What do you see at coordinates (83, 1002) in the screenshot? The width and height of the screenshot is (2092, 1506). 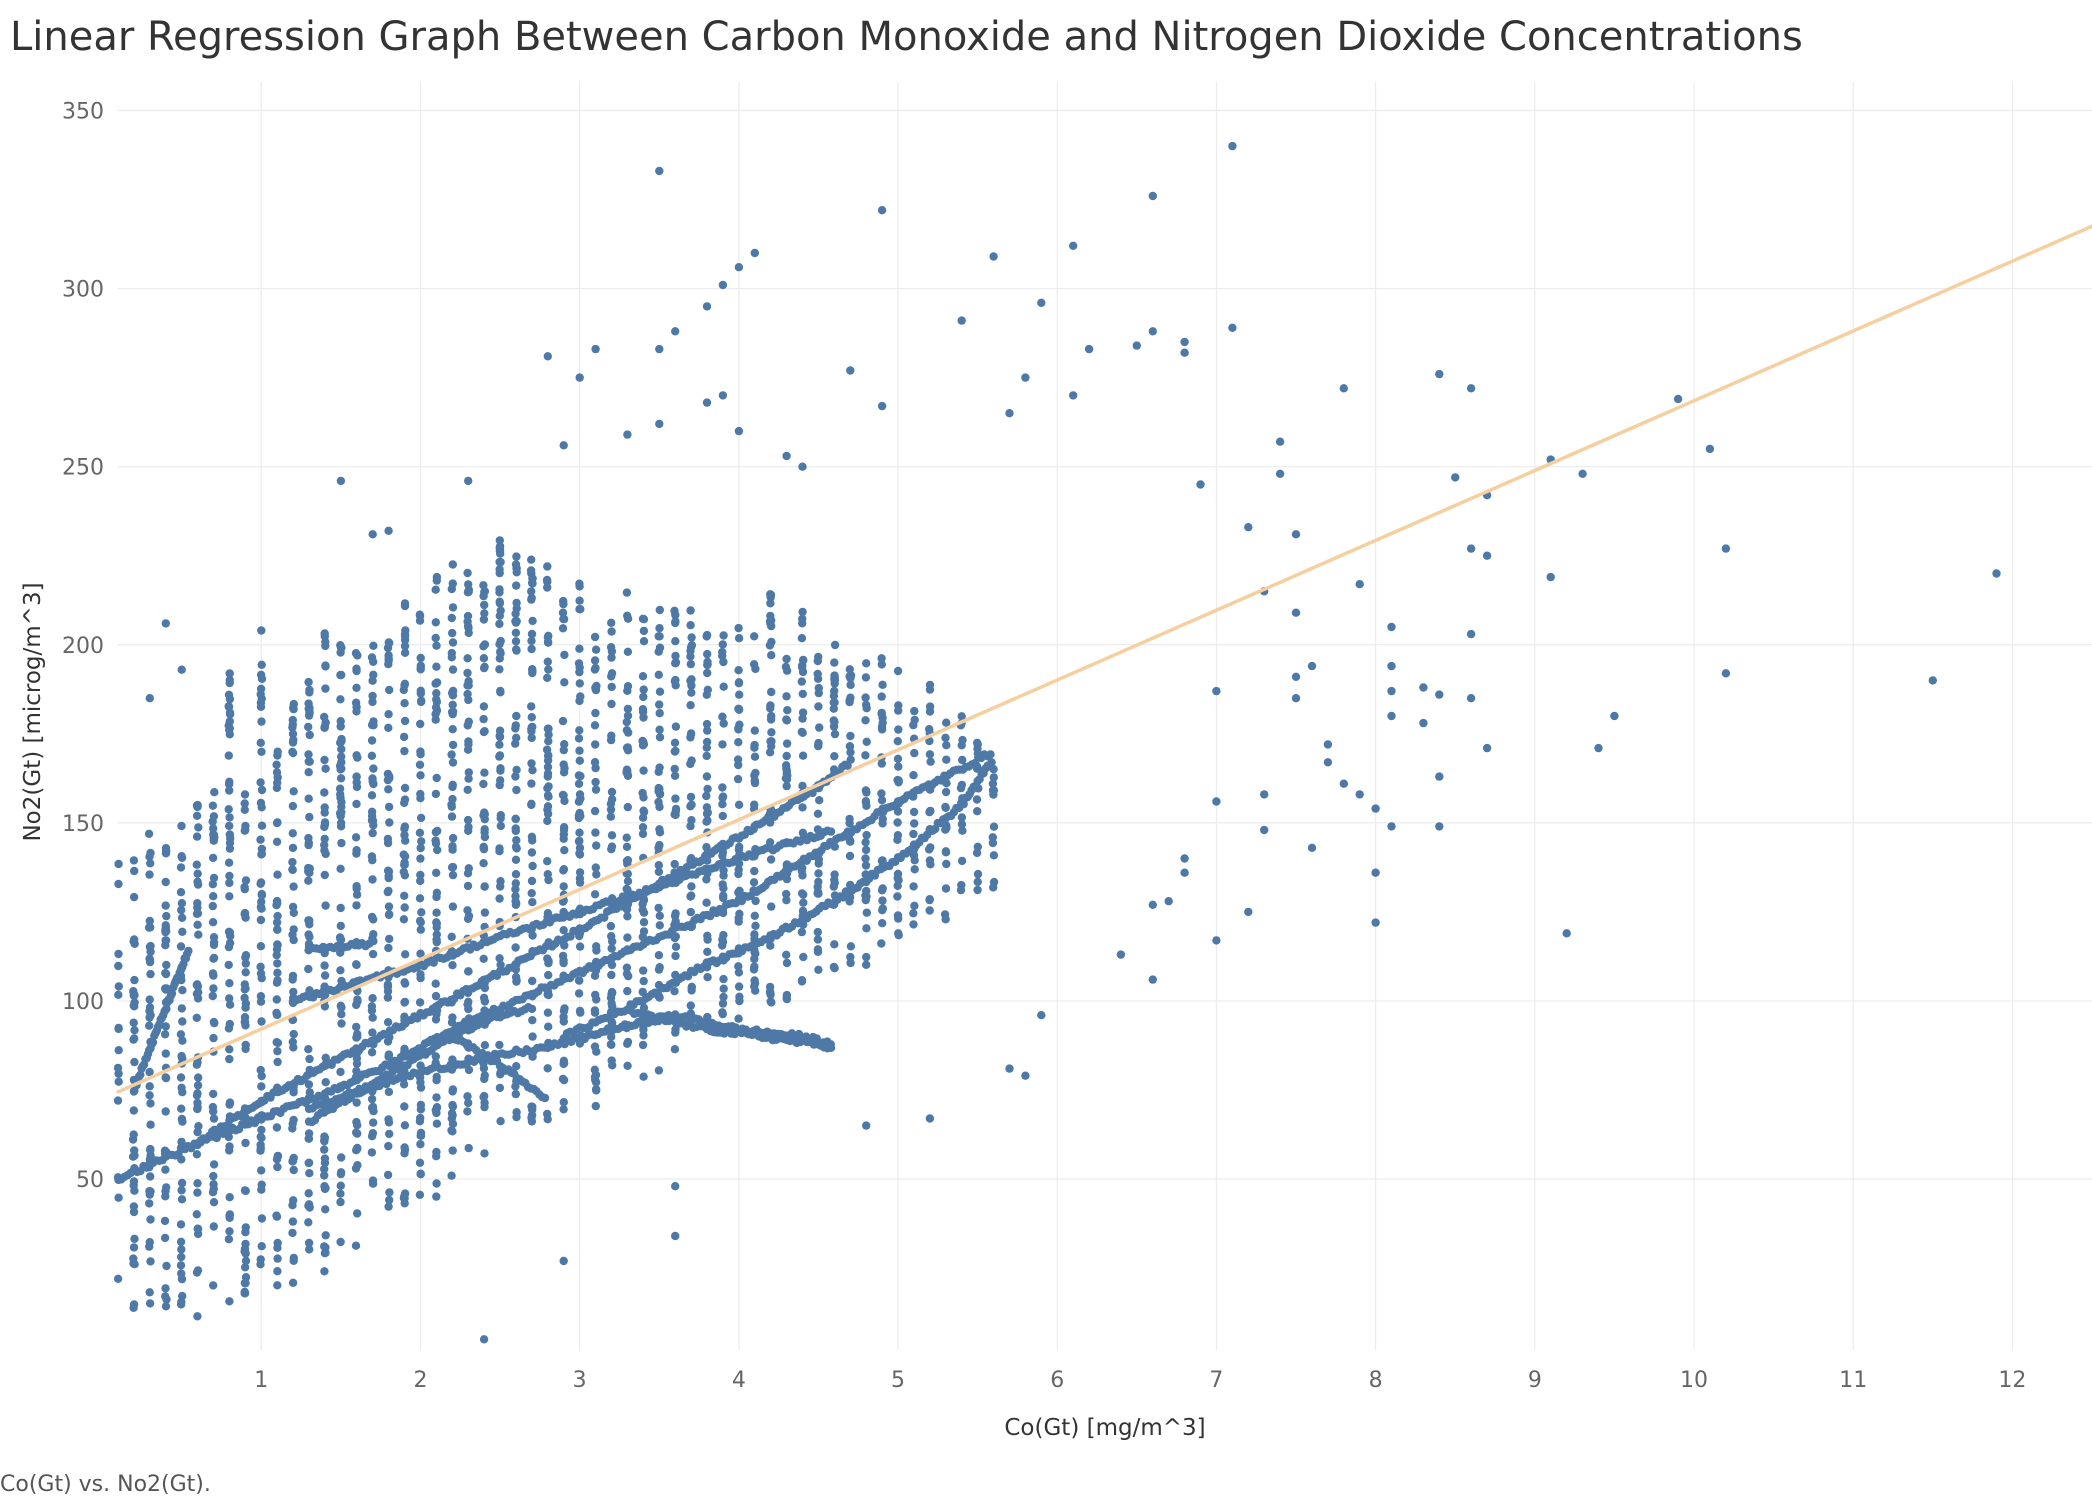 I see `y-tick-label: 100` at bounding box center [83, 1002].